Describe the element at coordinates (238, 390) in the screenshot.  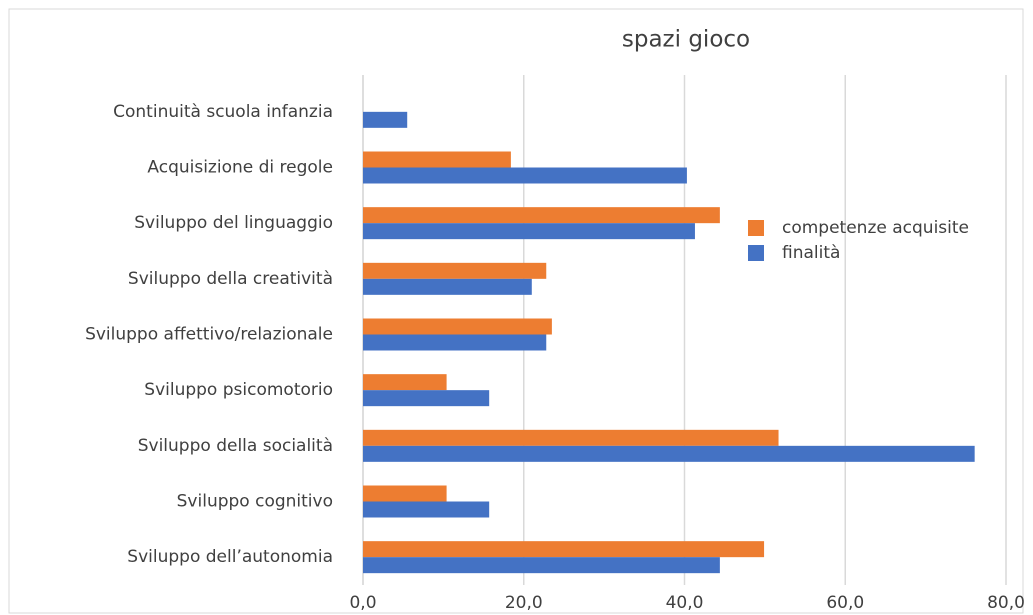
I see `y-tick-label: Sviluppo psicomotorio` at that location.